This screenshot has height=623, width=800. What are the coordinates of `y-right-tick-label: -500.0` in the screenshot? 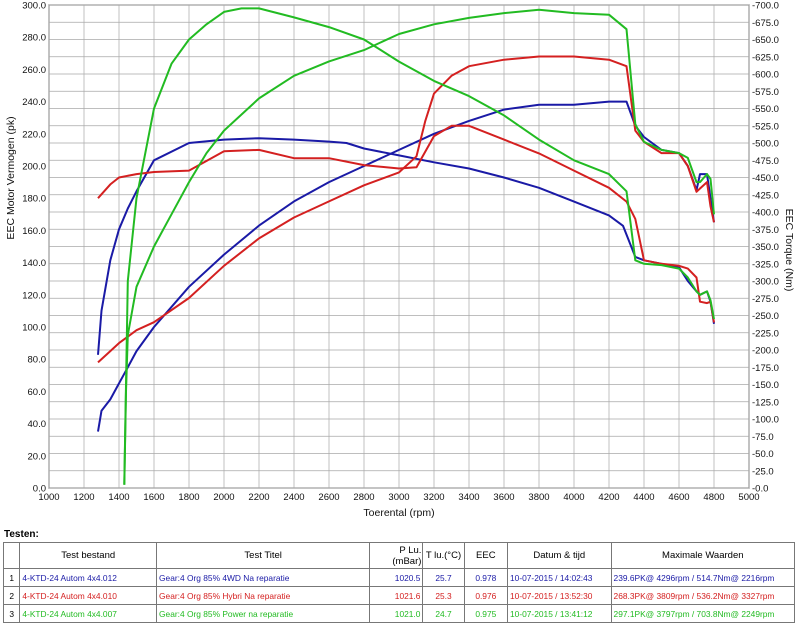 It's located at (765, 144).